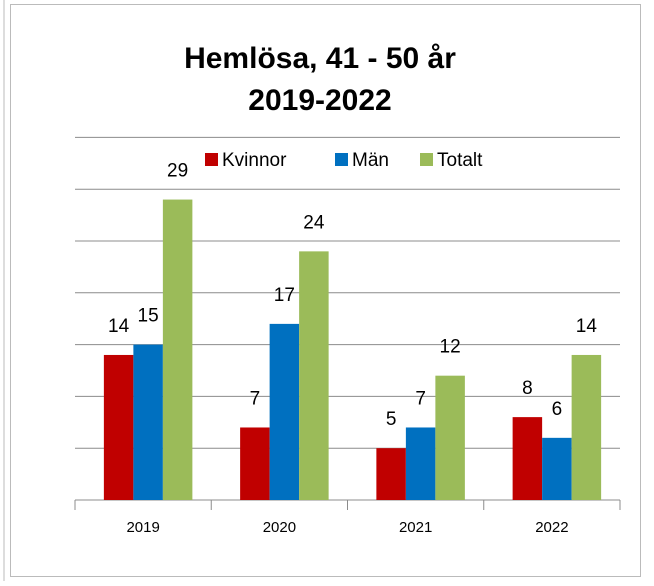  What do you see at coordinates (314, 222) in the screenshot?
I see `data-label: 24` at bounding box center [314, 222].